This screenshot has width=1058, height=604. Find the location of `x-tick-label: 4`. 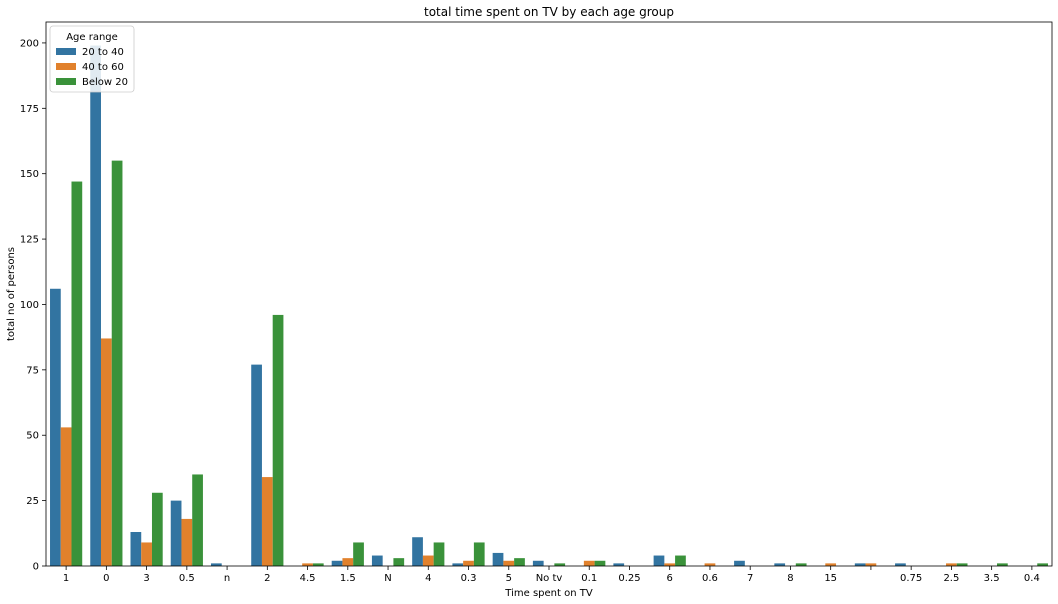

x-tick-label: 4 is located at coordinates (428, 578).